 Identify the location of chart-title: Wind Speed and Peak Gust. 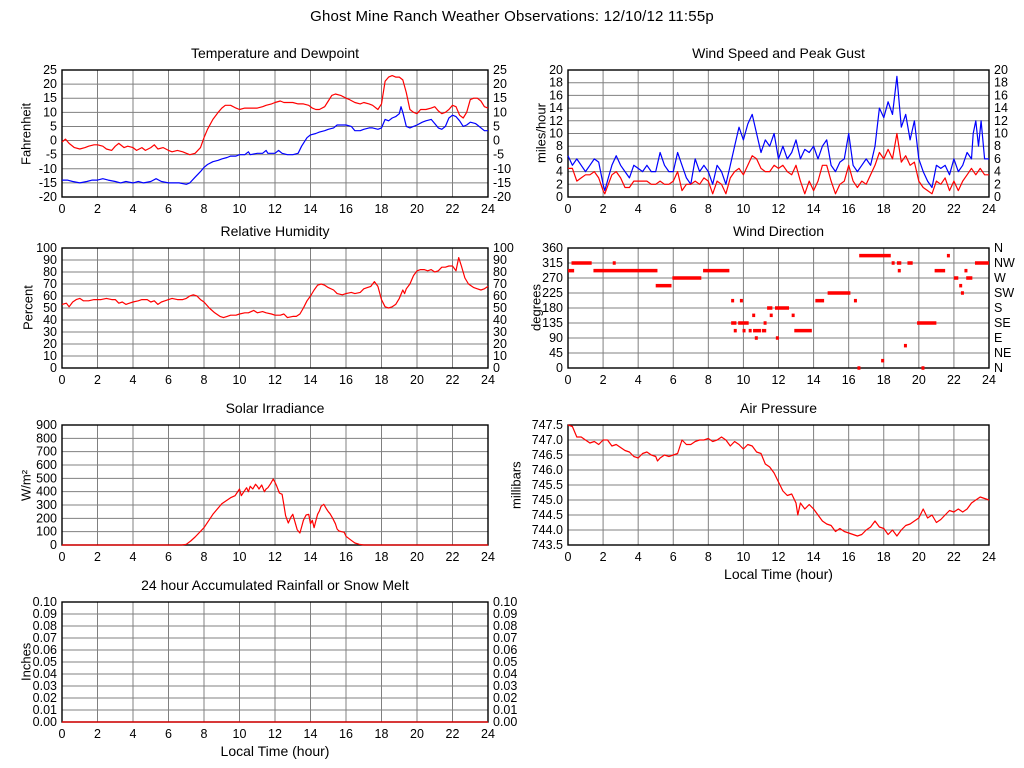
(778, 53).